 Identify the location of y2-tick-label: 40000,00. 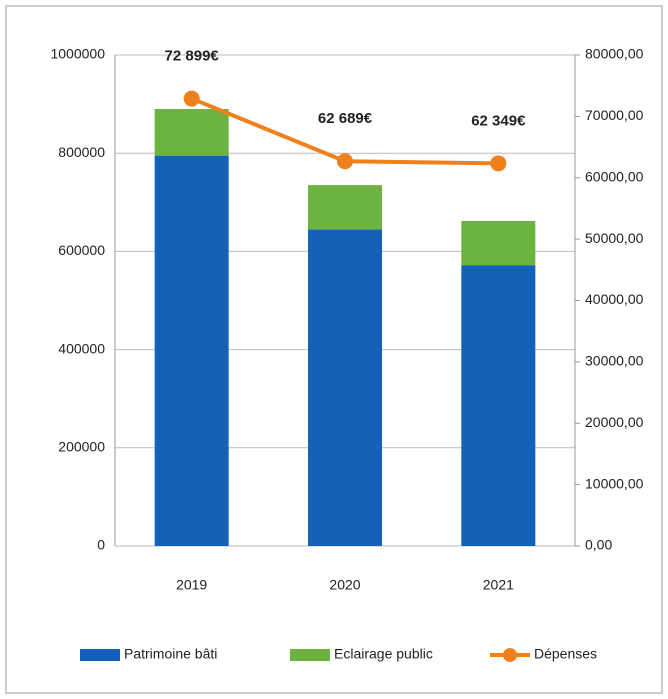
(614, 299).